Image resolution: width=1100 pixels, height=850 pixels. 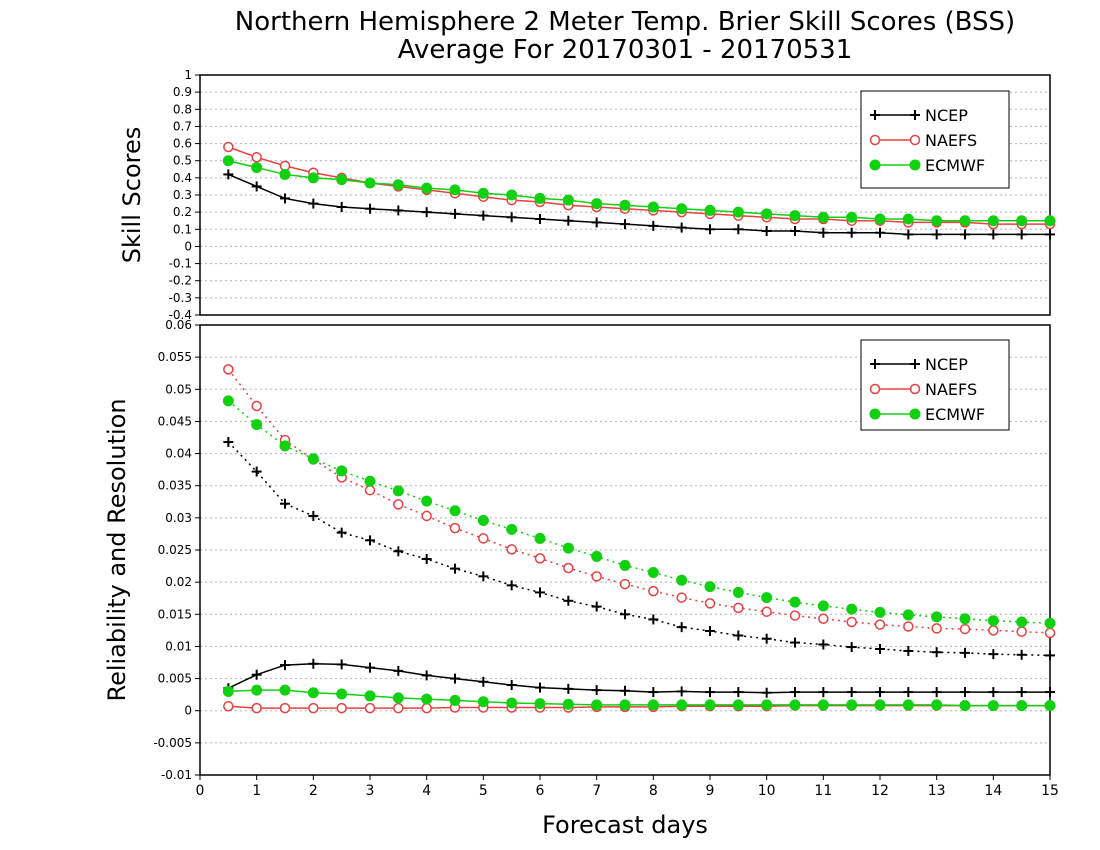 What do you see at coordinates (188, 246) in the screenshot?
I see `y-tick-label: 0` at bounding box center [188, 246].